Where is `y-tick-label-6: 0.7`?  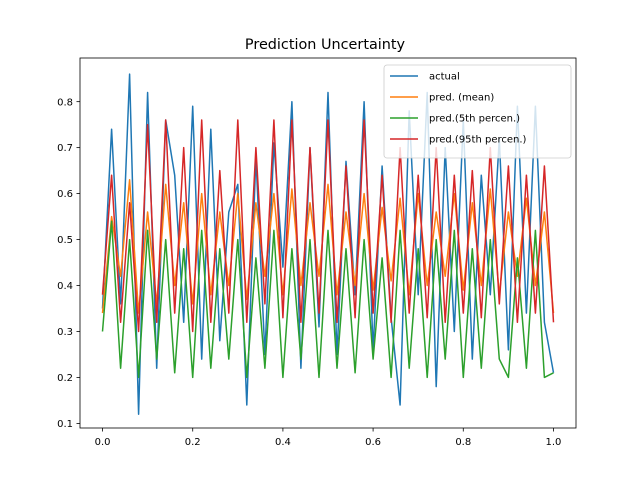
y-tick-label-6: 0.7 is located at coordinates (65, 148).